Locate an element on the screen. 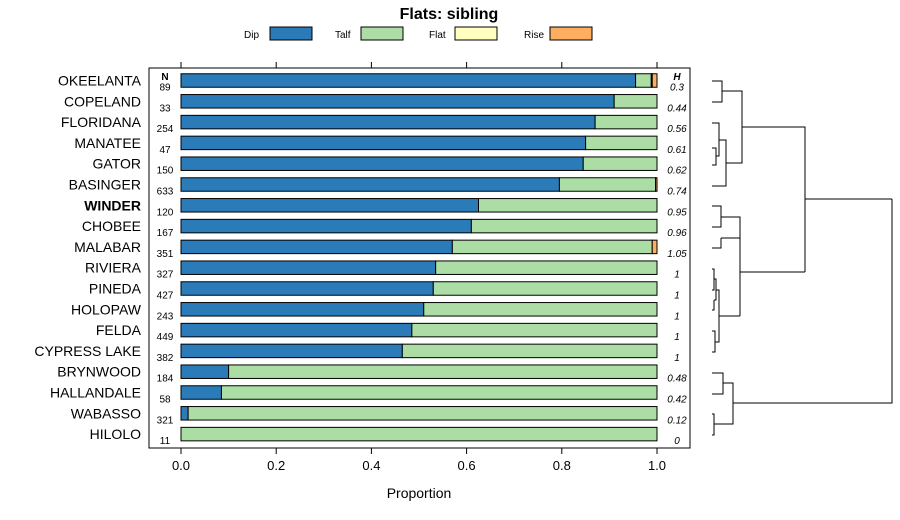 This screenshot has height=520, width=900. category-label-chobee: CHOBEE is located at coordinates (111, 226).